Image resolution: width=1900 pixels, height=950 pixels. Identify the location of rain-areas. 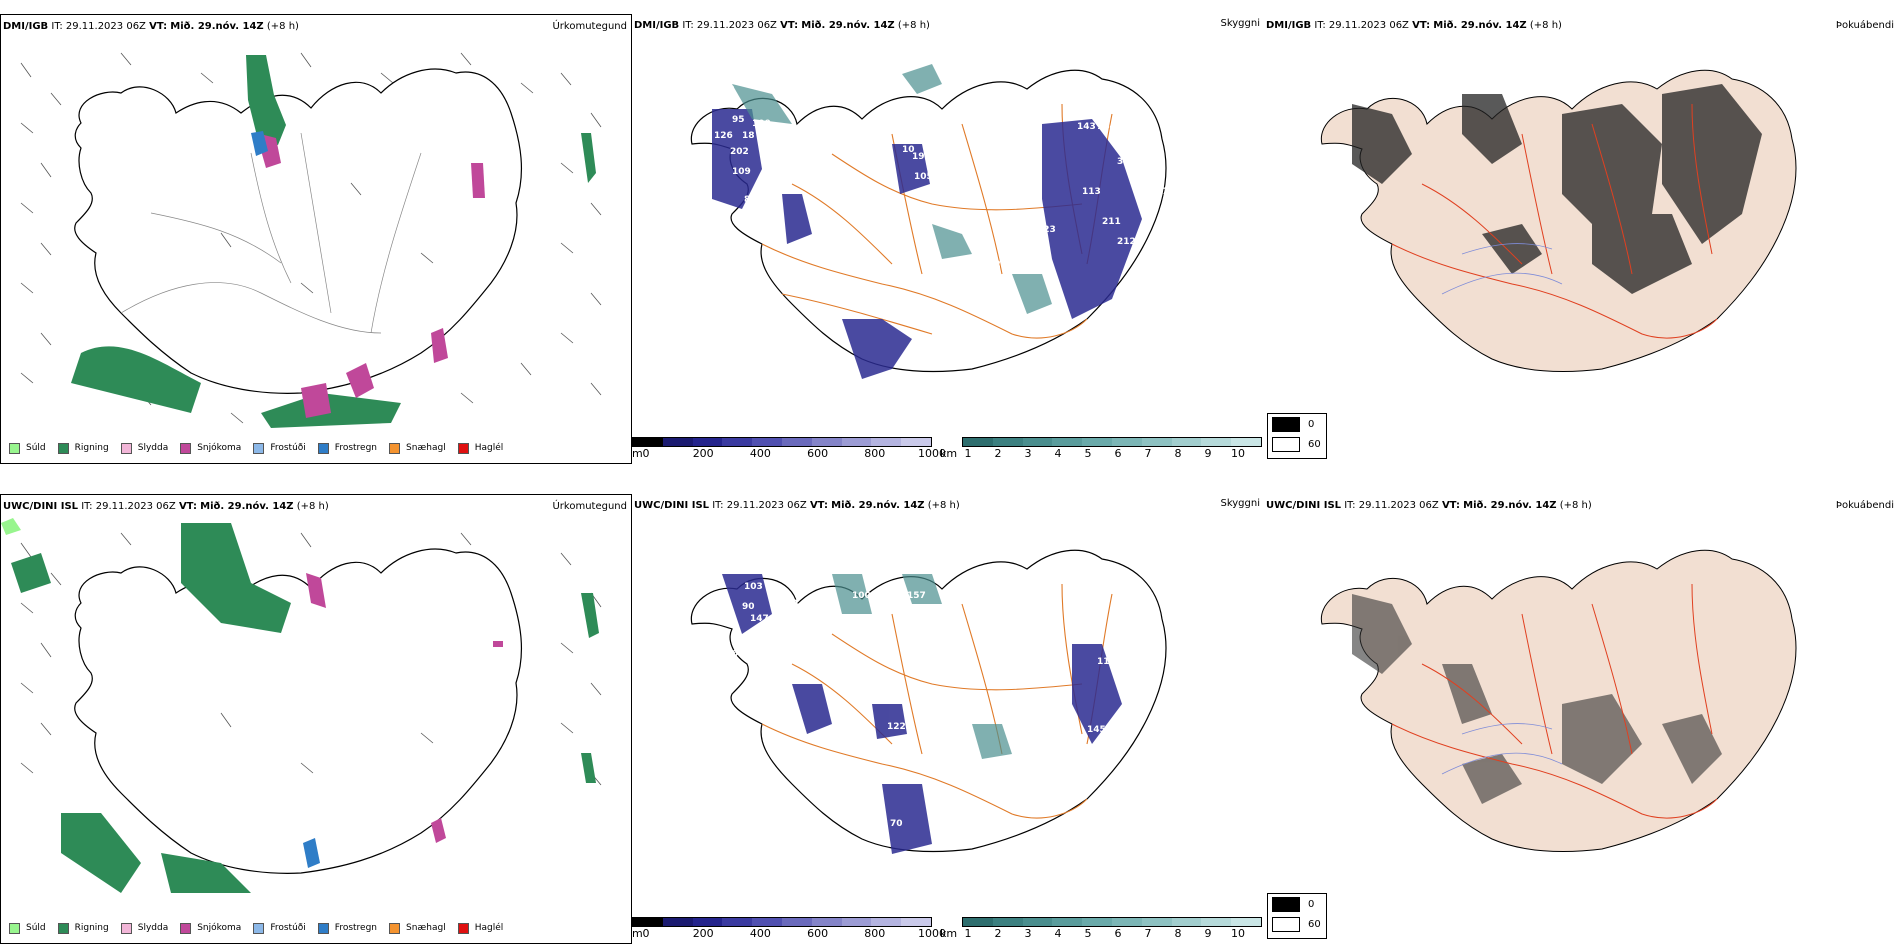
(333, 241).